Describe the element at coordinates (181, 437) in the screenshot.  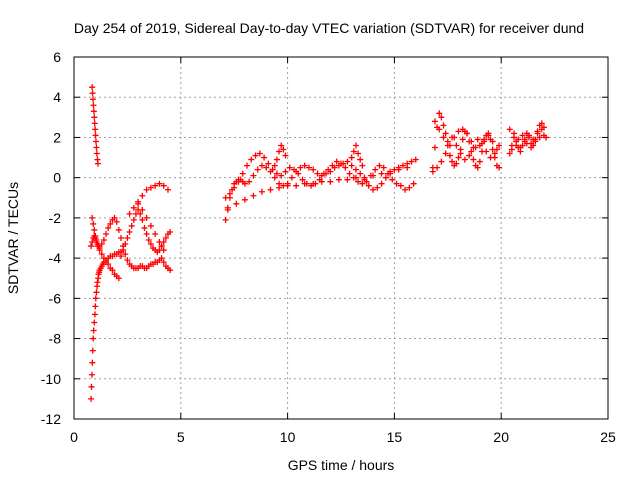
I see `x-tick-label: 5` at that location.